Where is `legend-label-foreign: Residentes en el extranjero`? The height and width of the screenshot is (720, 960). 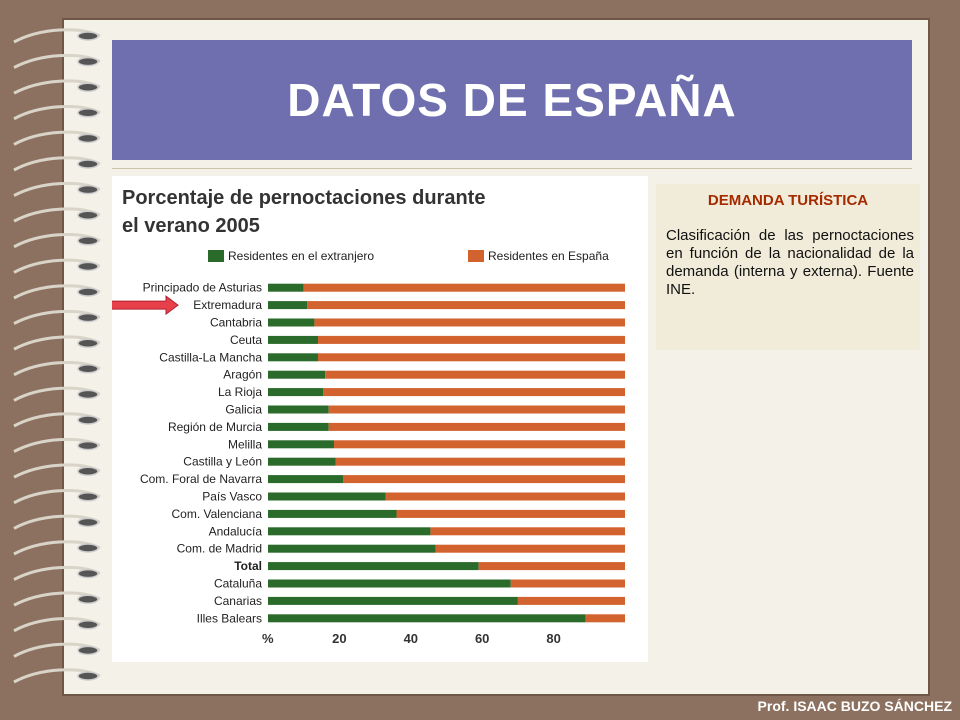
legend-label-foreign: Residentes en el extranjero is located at coordinates (301, 256).